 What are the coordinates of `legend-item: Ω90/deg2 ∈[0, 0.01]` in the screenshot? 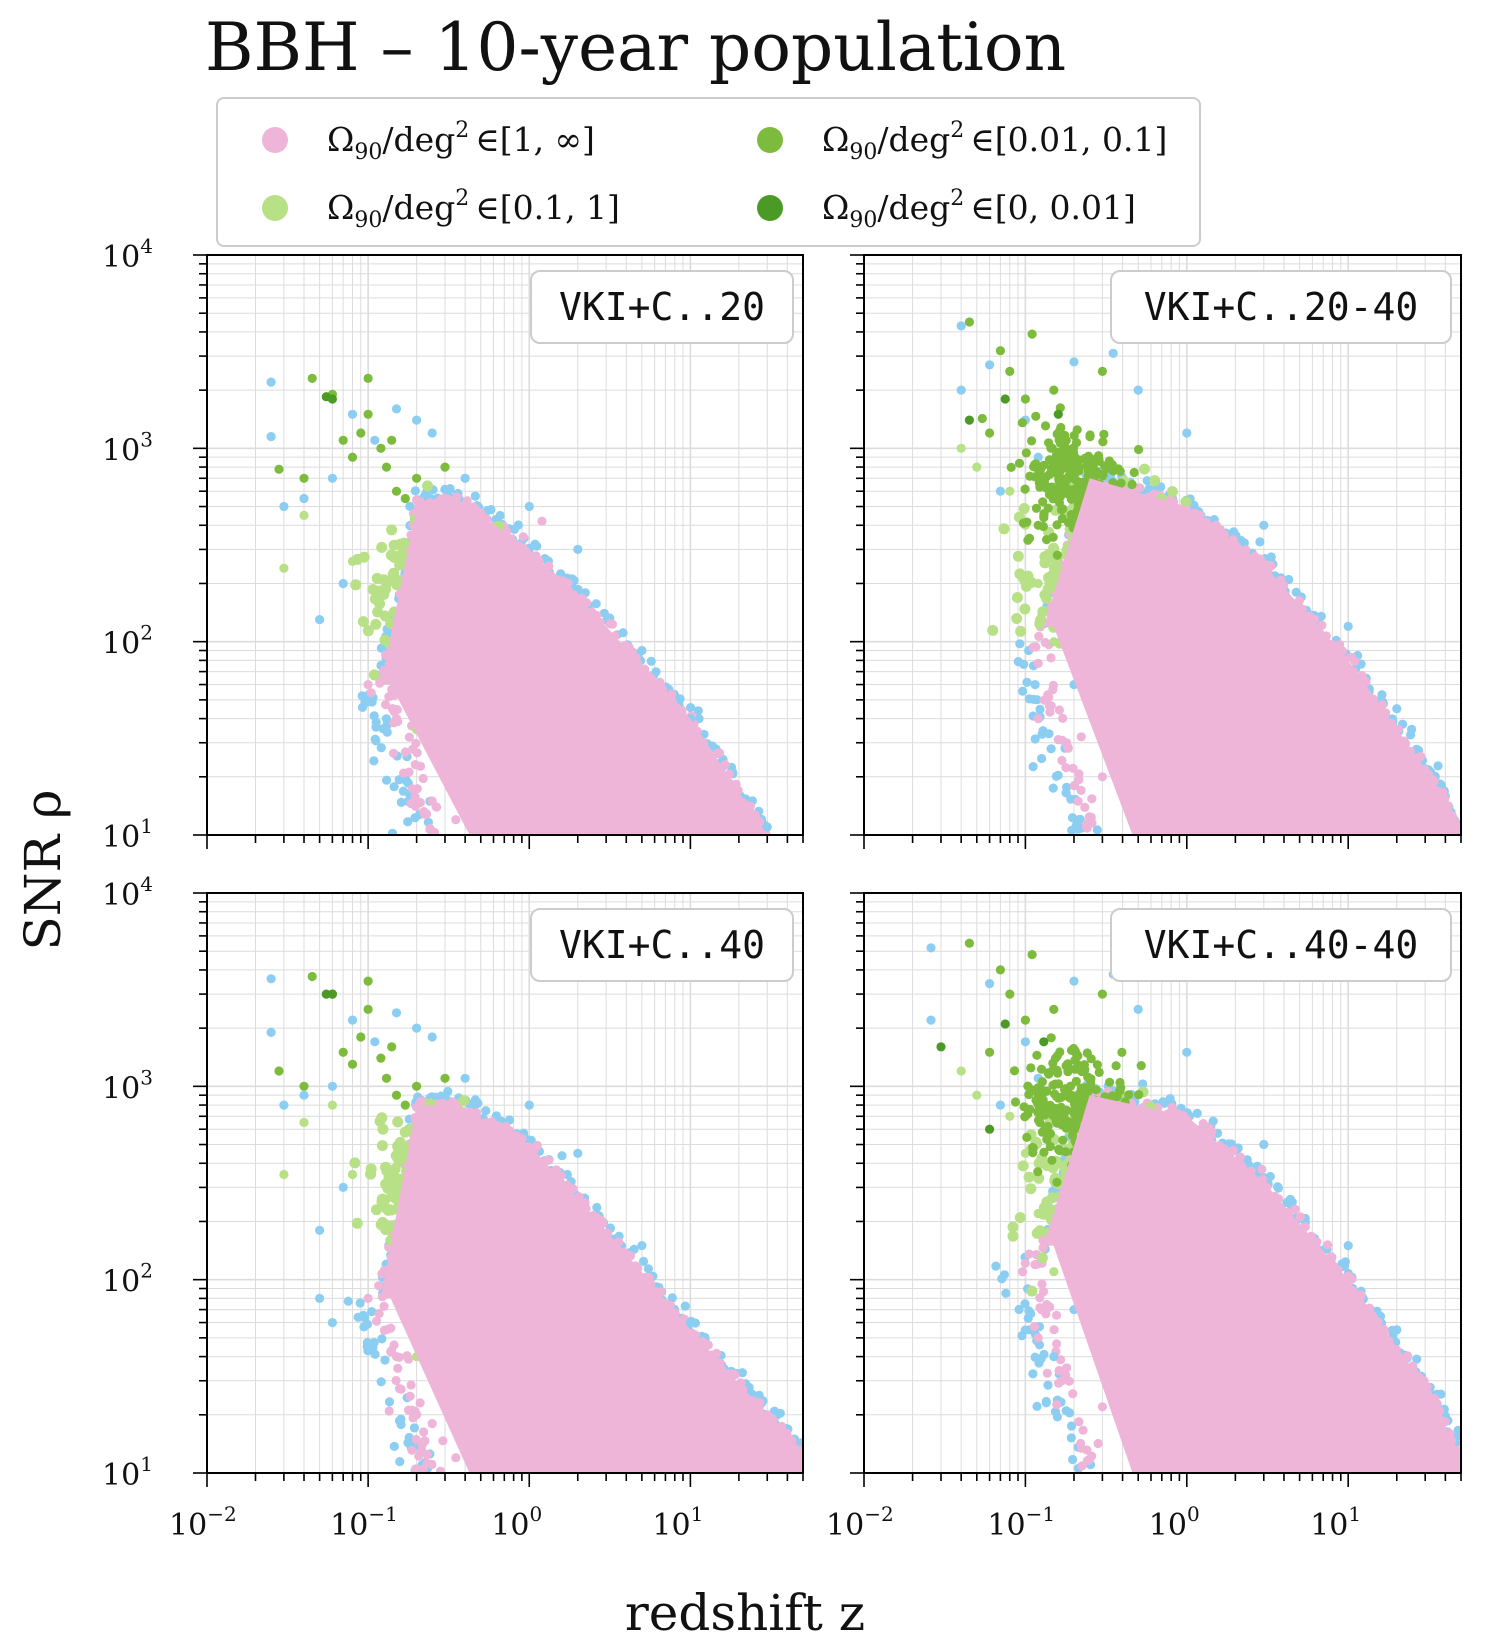 It's located at (946, 209).